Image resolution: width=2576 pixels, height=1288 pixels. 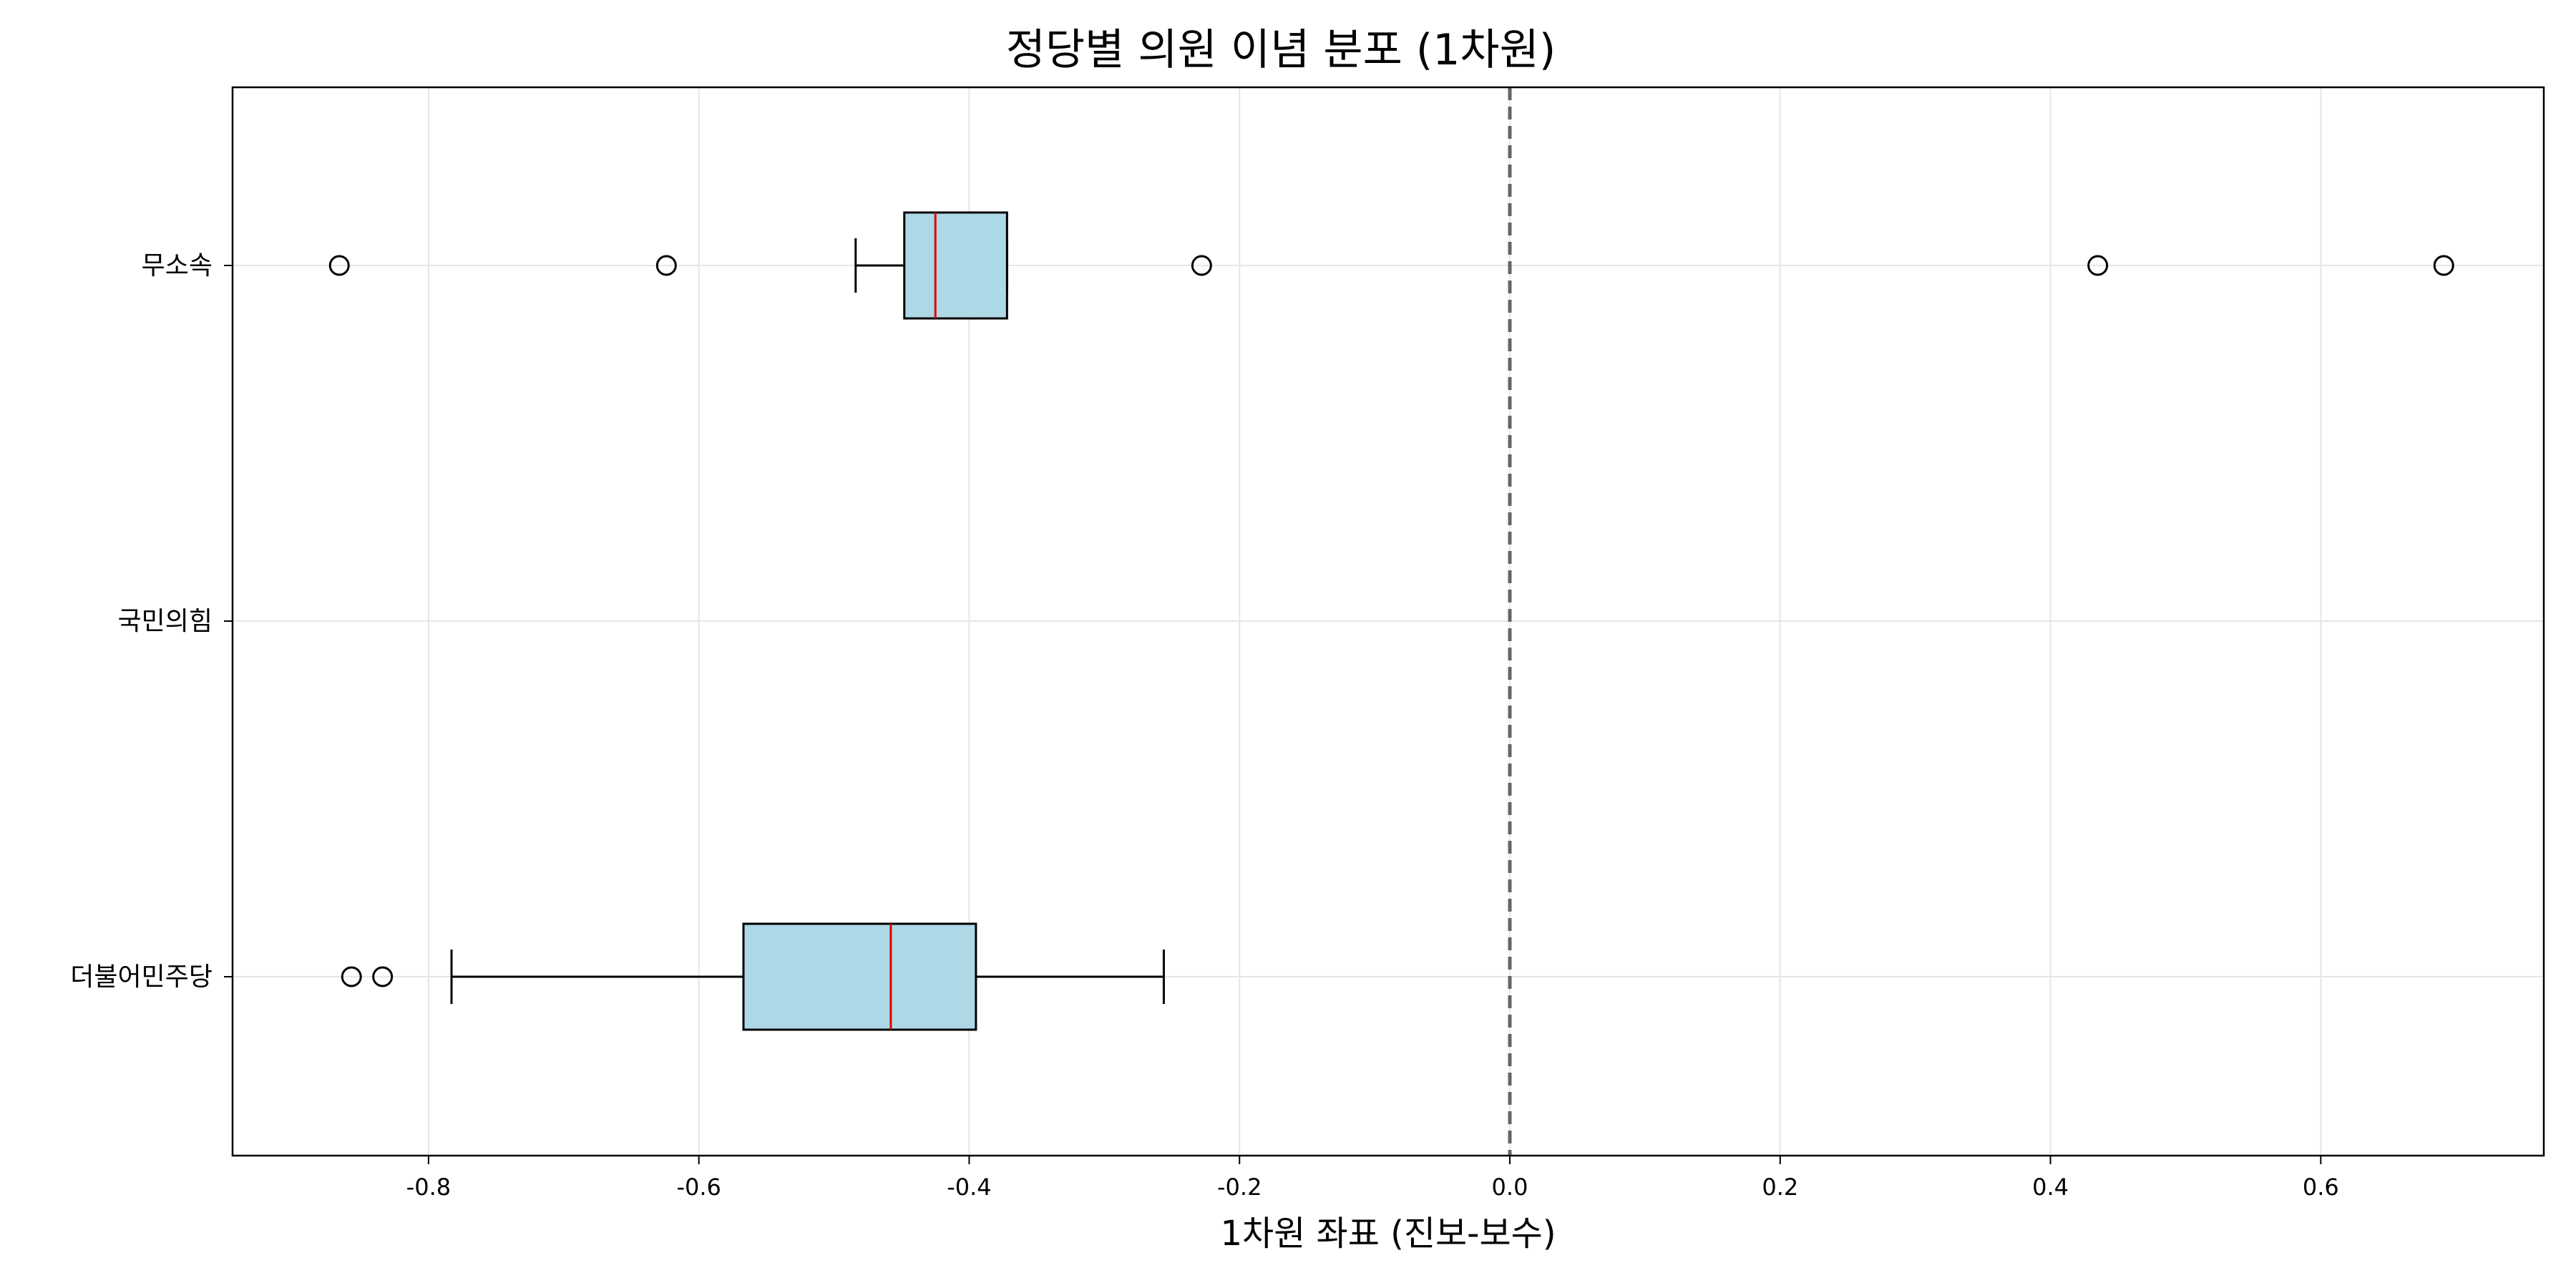 I want to click on x-tick-label: 0.0, so click(x=1510, y=1187).